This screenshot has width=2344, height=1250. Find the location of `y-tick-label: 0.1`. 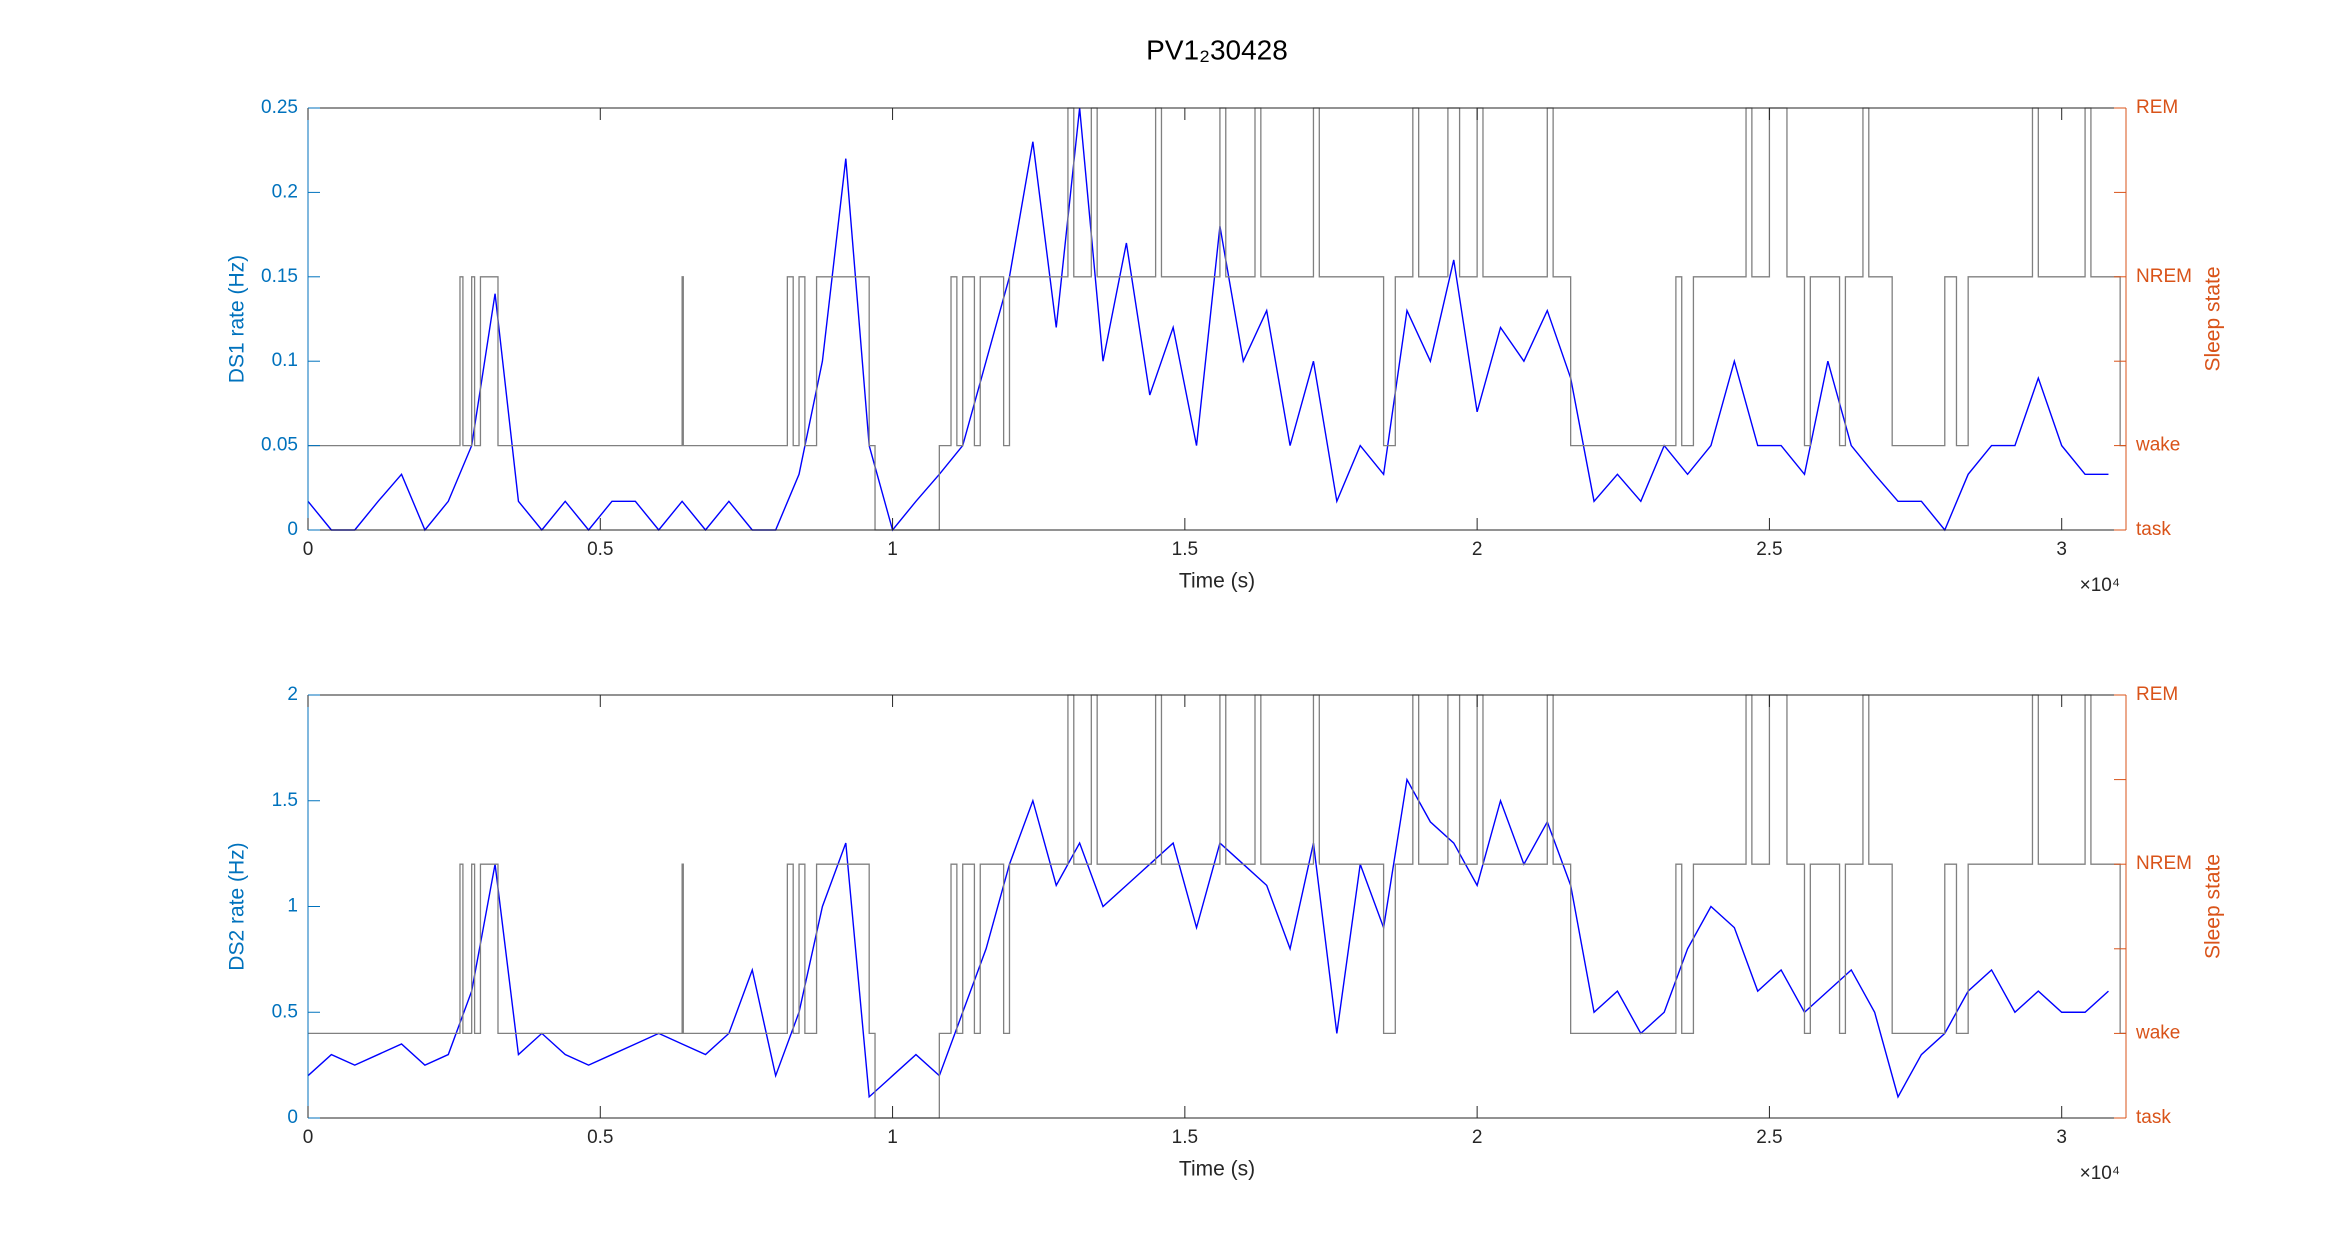

y-tick-label: 0.1 is located at coordinates (285, 360).